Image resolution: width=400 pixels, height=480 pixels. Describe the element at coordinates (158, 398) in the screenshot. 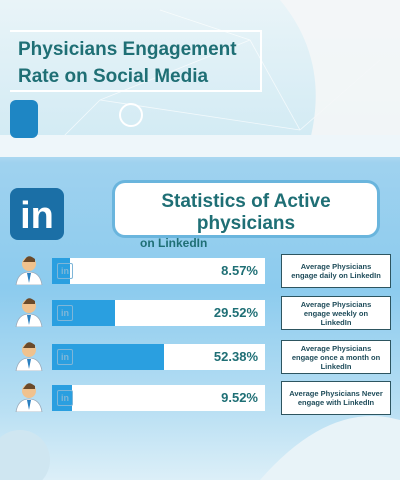

I see `bar-track: in 9.52%` at that location.